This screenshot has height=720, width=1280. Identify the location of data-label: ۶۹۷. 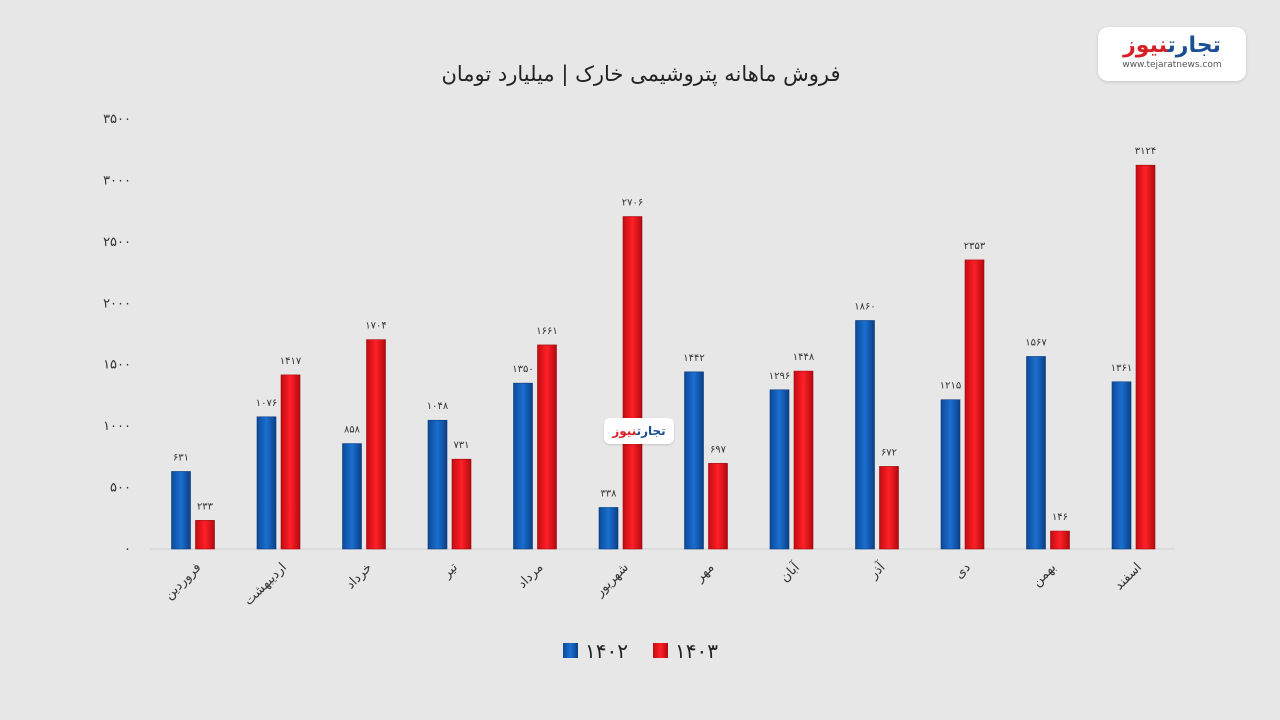
(718, 449).